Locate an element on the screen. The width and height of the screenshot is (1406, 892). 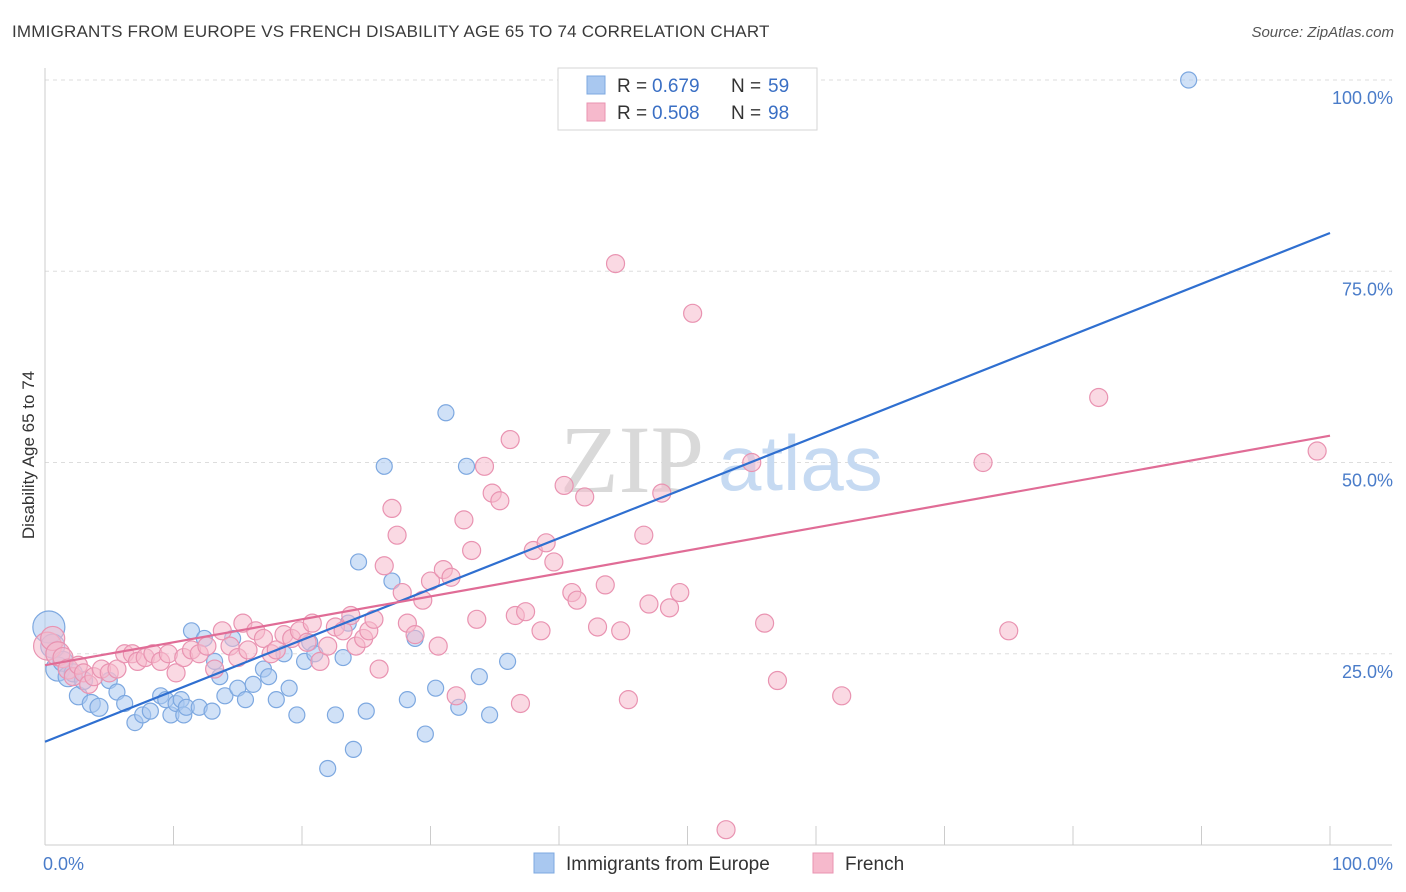
bottom-legend-blue-label: Immigrants from Europe is located at coordinates (668, 864).